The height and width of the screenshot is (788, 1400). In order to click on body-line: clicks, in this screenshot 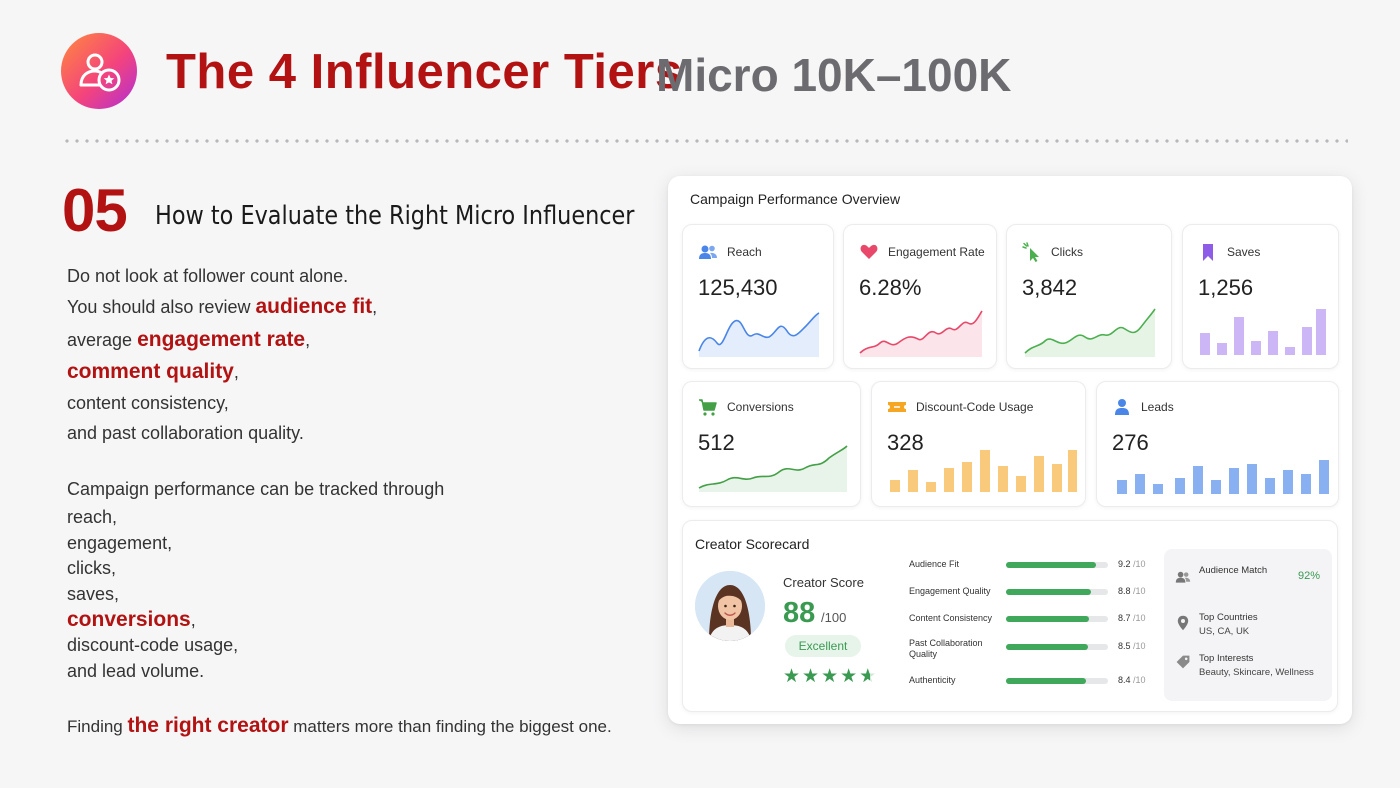, I will do `click(91, 568)`.